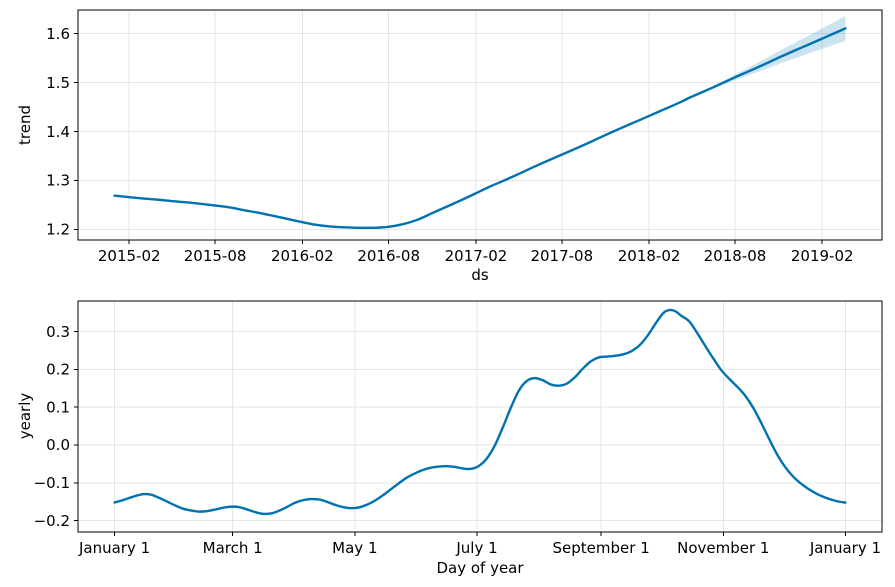  Describe the element at coordinates (58, 83) in the screenshot. I see `y-tick-label: 1.5` at that location.